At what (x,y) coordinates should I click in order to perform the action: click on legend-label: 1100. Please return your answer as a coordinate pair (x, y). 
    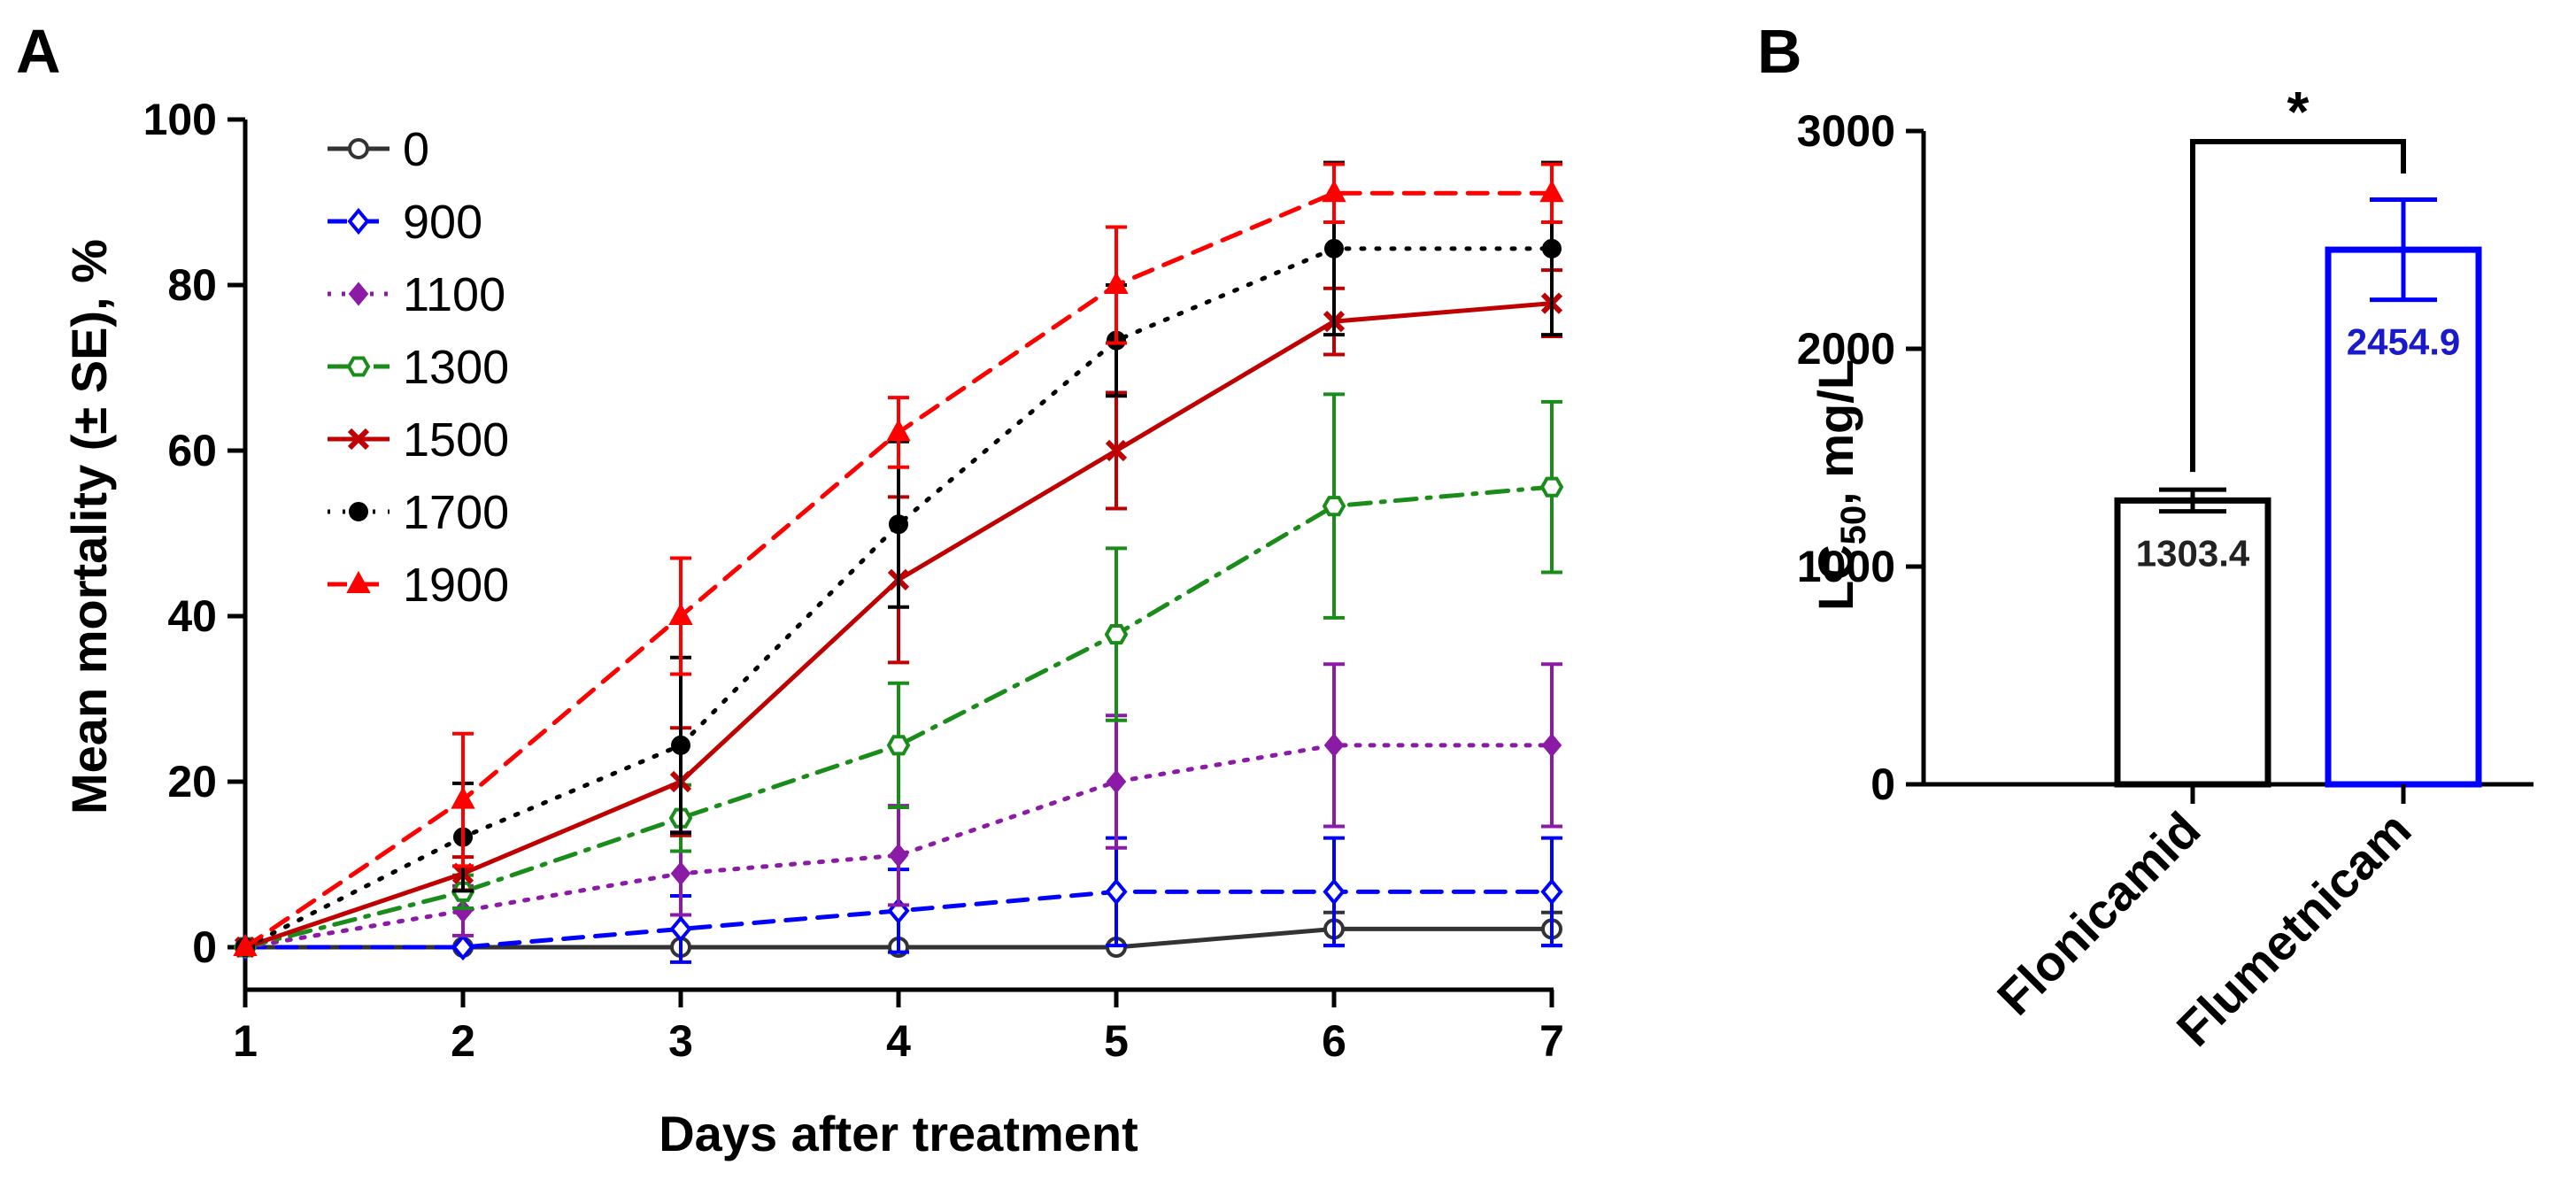
    Looking at the image, I should click on (454, 294).